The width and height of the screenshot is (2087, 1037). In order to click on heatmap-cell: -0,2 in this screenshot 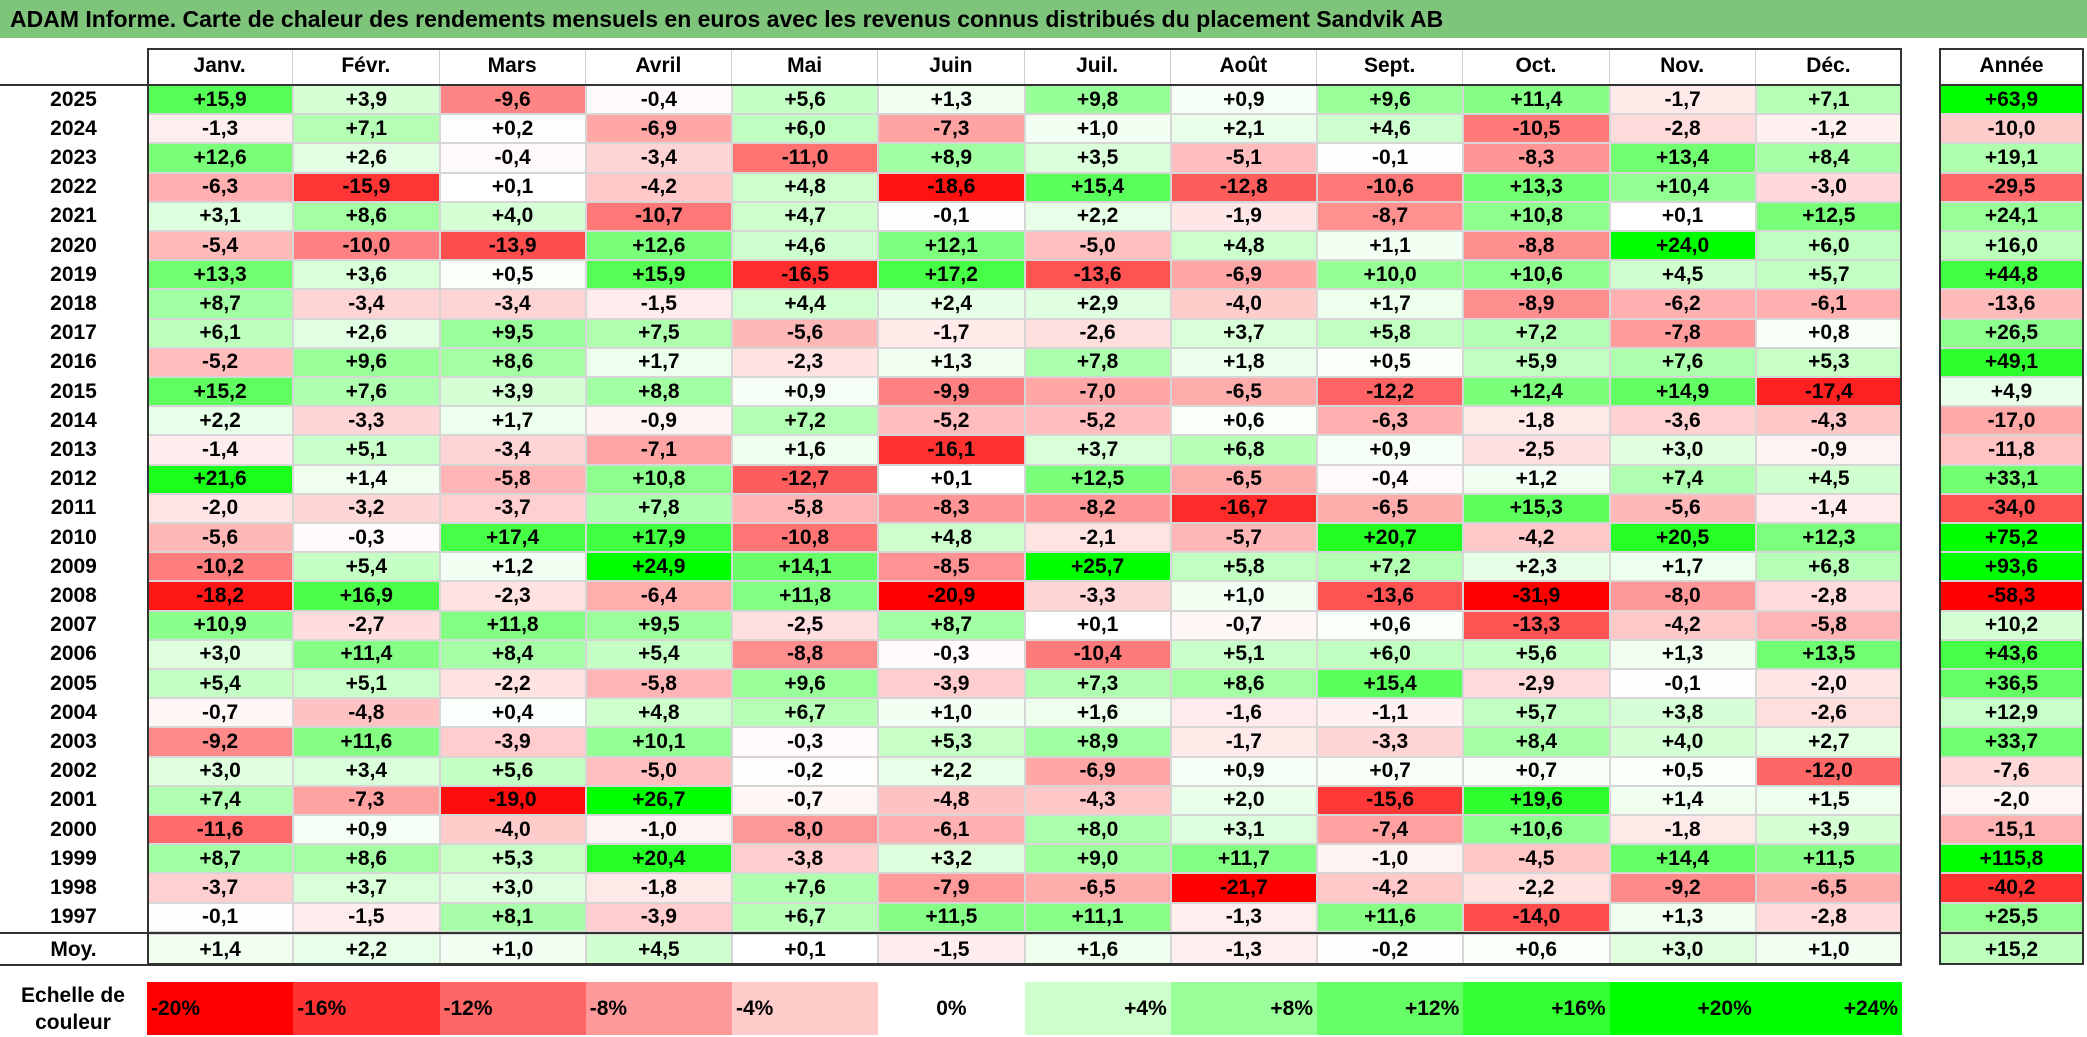, I will do `click(805, 771)`.